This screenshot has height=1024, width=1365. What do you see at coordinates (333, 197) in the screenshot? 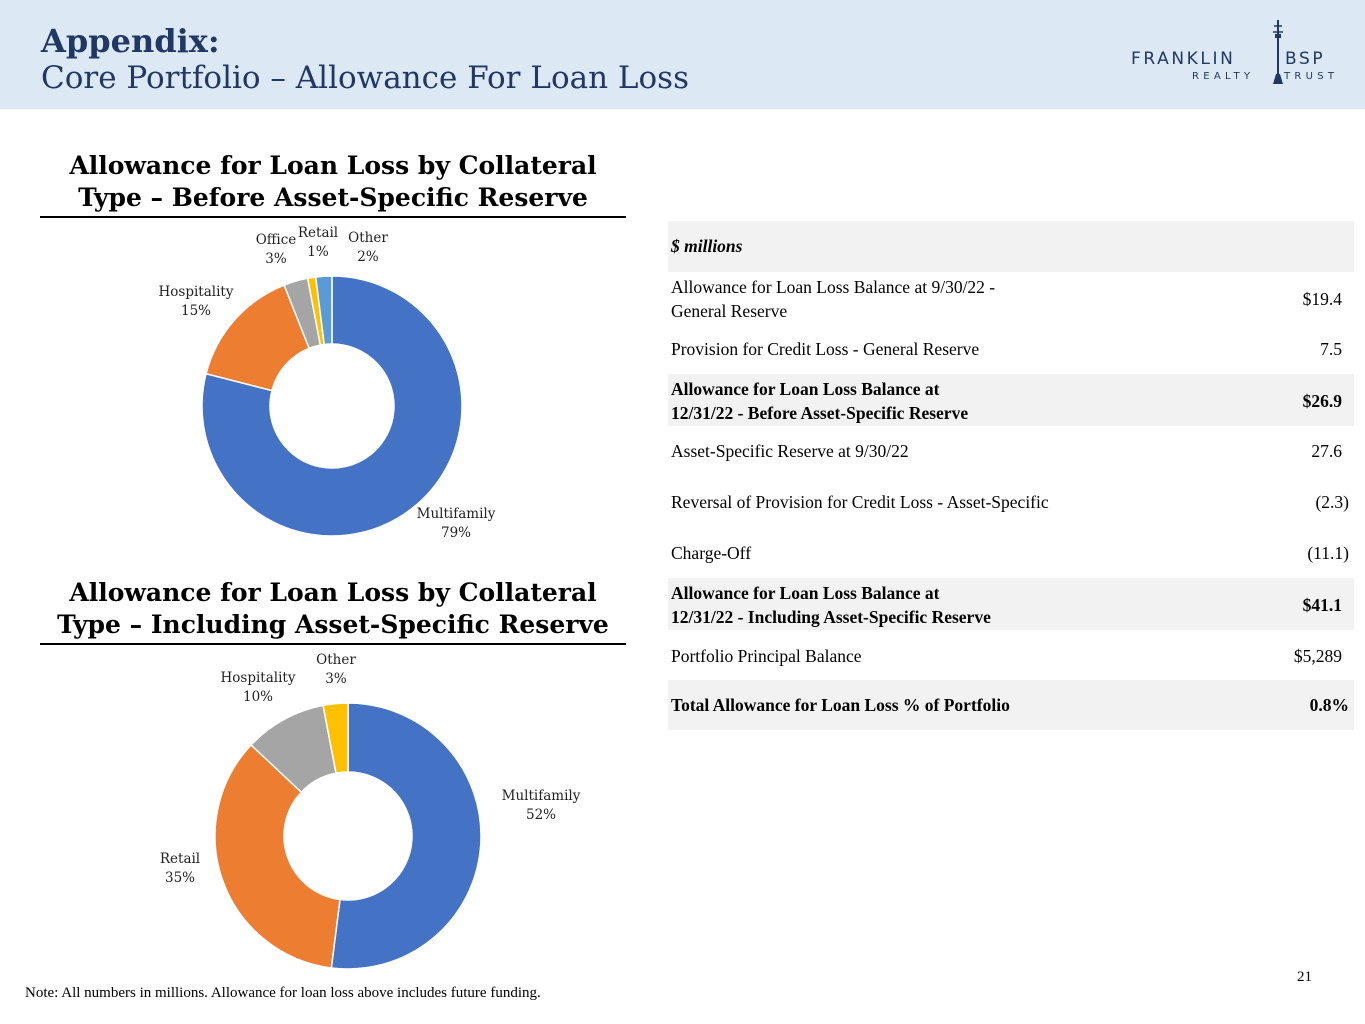
I see `chart1-title-line2: Type – Before Asset-Specific Reserve` at bounding box center [333, 197].